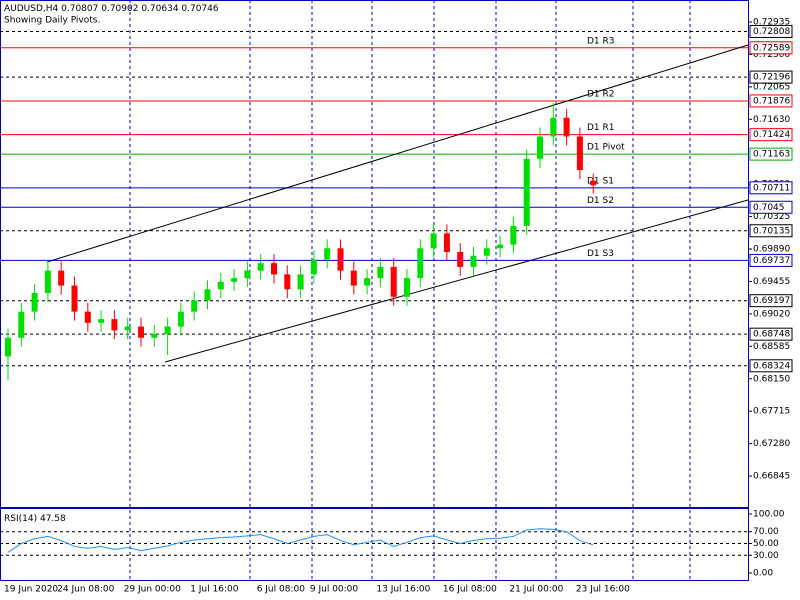  Describe the element at coordinates (766, 544) in the screenshot. I see `rsi-tick-label: 50.00` at that location.